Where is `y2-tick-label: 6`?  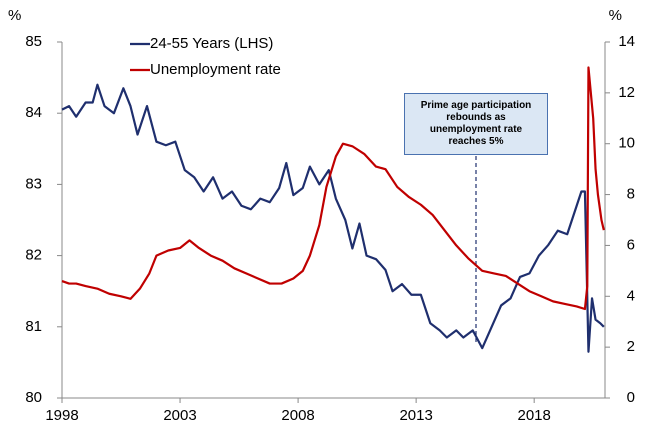 y2-tick-label: 6 is located at coordinates (631, 244).